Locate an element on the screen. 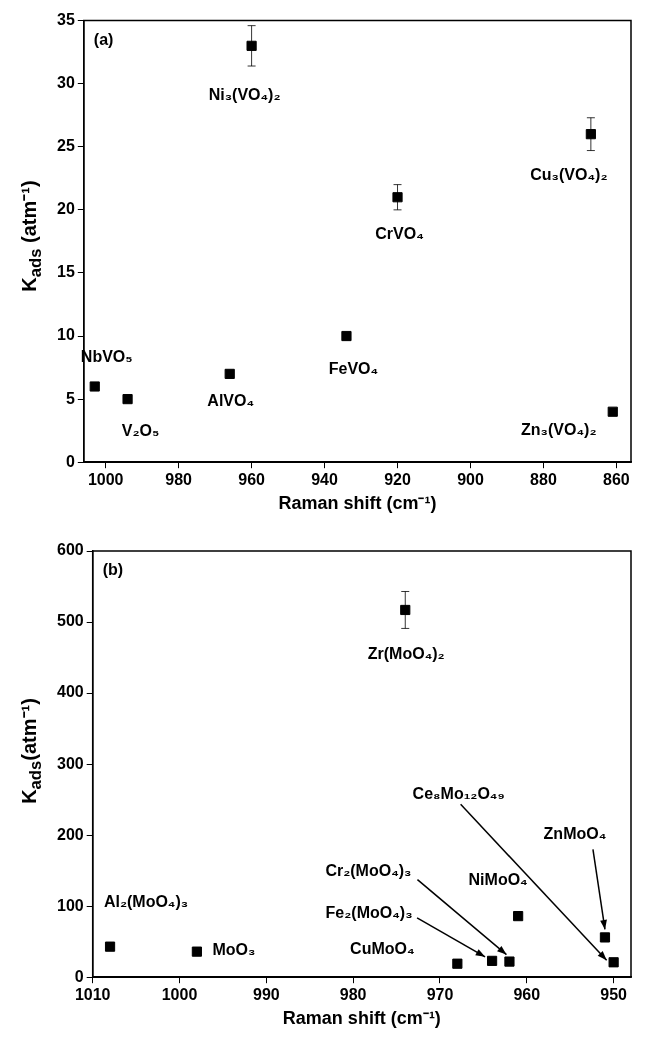 Image resolution: width=647 pixels, height=1046 pixels. annotation: (a) is located at coordinates (103, 40).